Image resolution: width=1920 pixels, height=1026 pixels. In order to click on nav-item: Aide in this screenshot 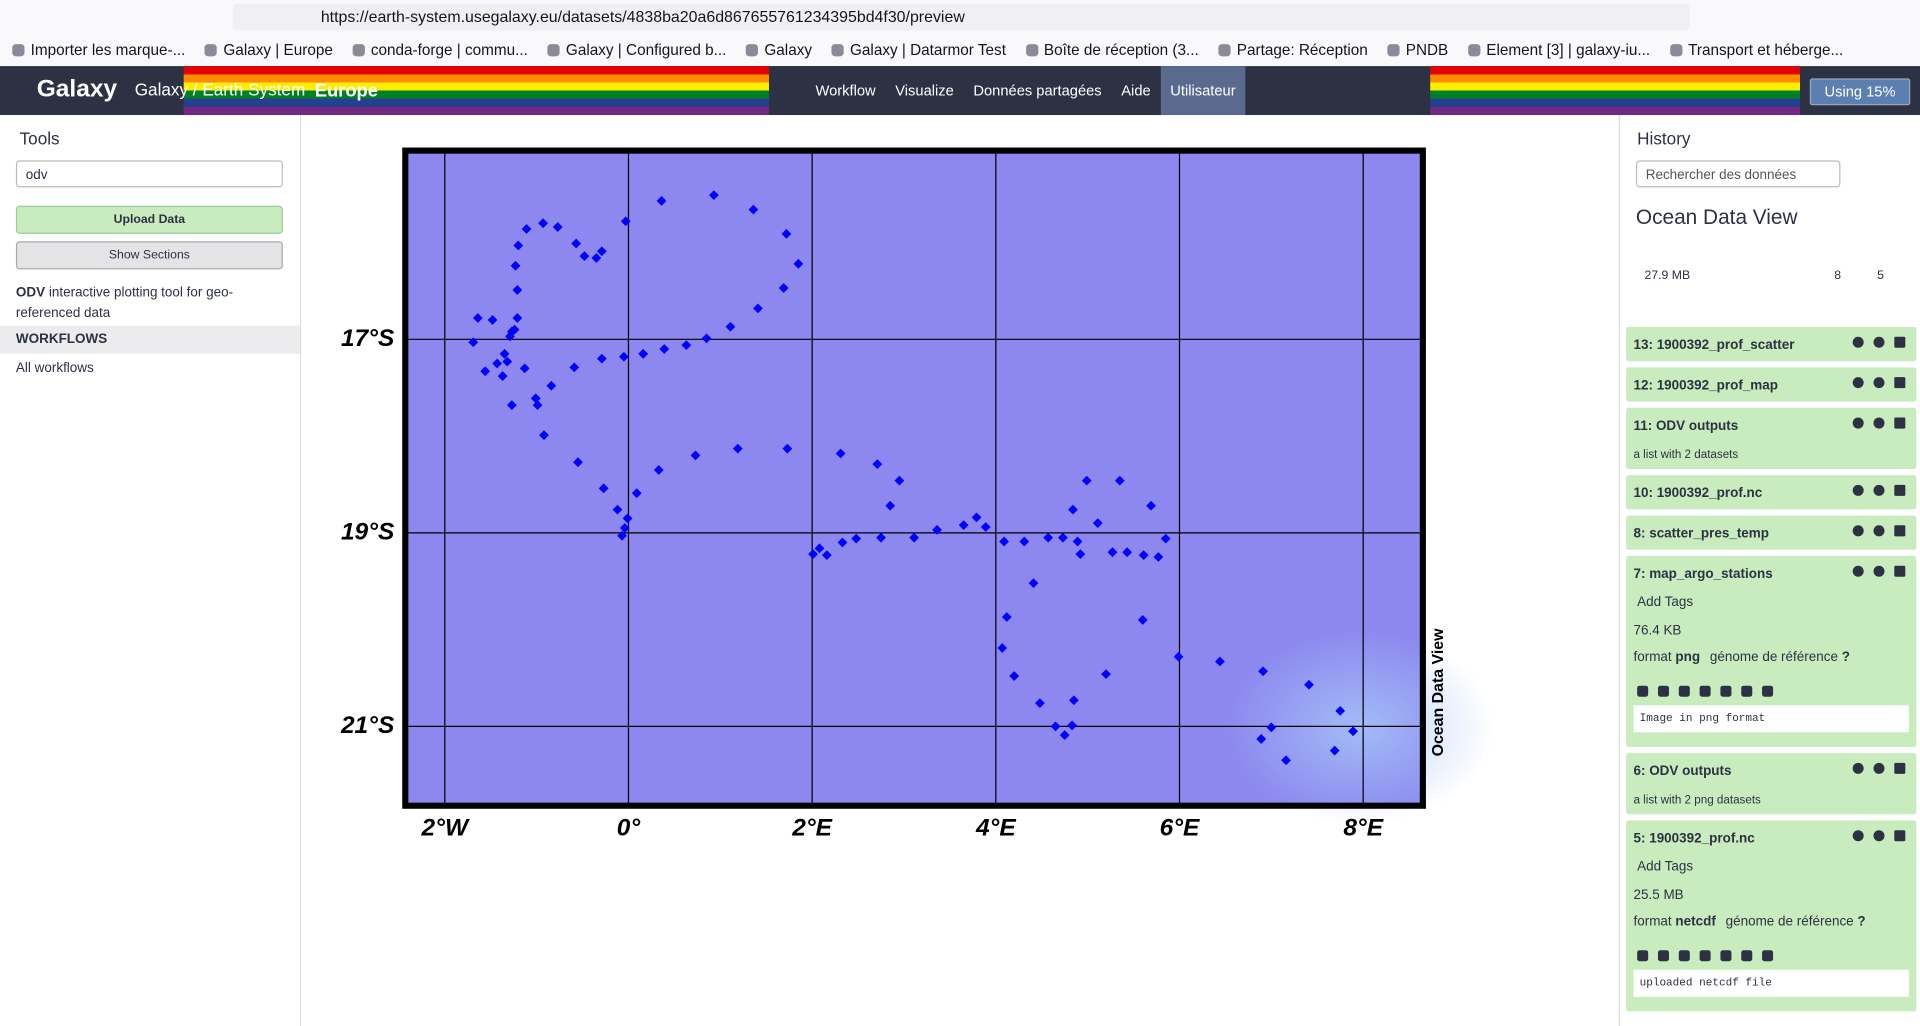, I will do `click(1136, 91)`.